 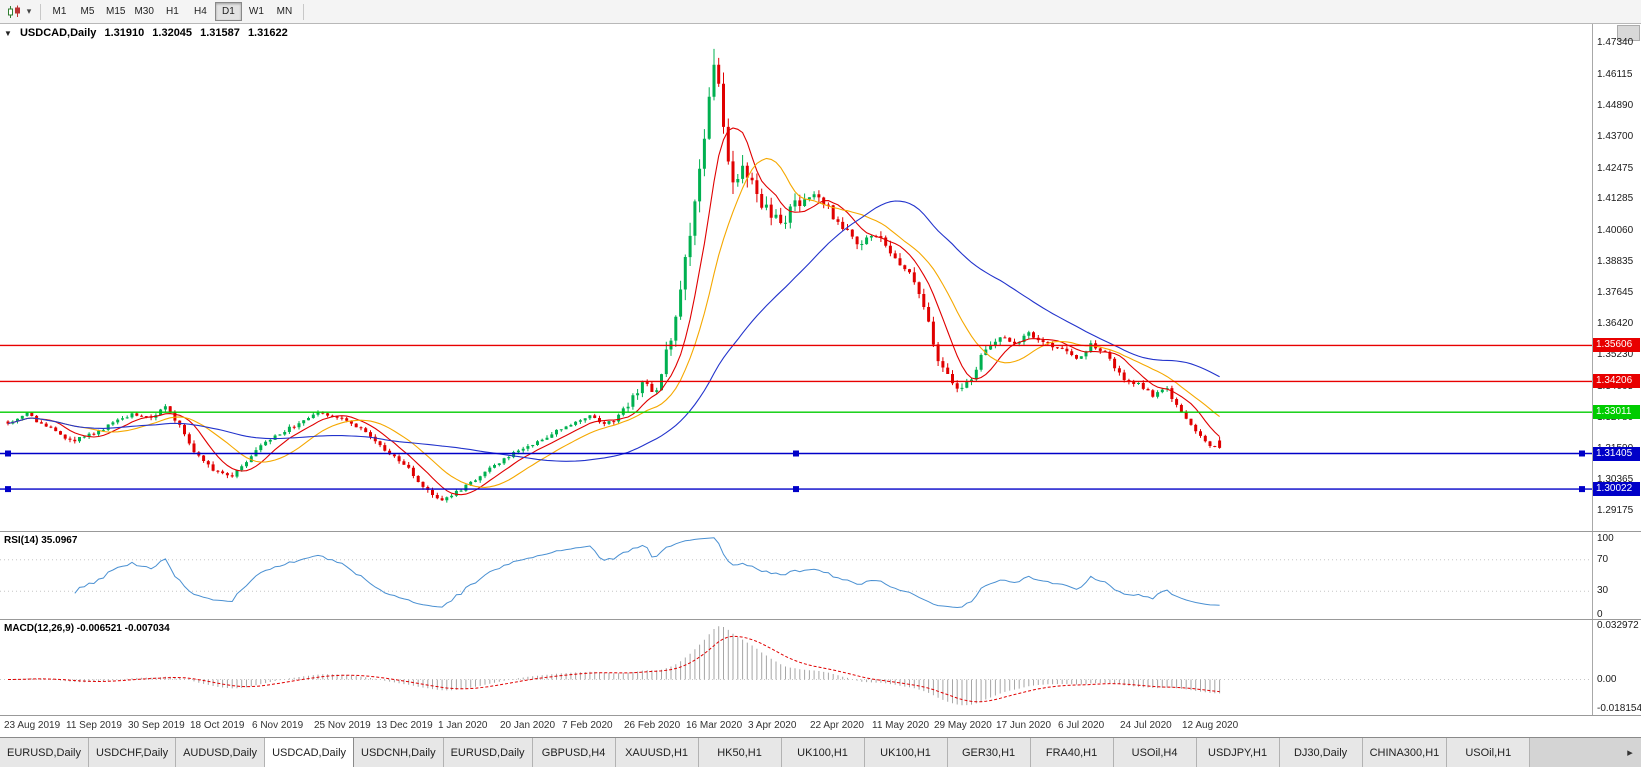 I want to click on macd-chart: MACD(12,26,9) -0.006521 -0.007034, so click(x=796, y=667).